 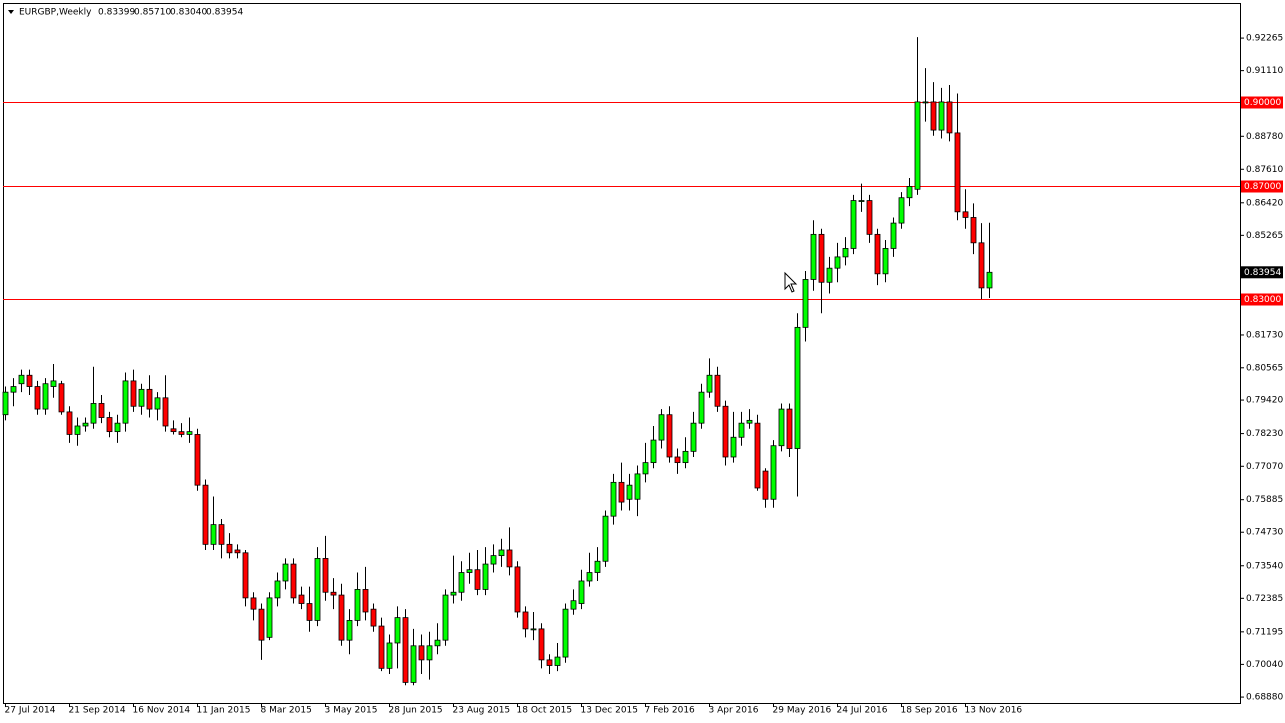 What do you see at coordinates (1264, 170) in the screenshot?
I see `y-tick-label: 0.87610` at bounding box center [1264, 170].